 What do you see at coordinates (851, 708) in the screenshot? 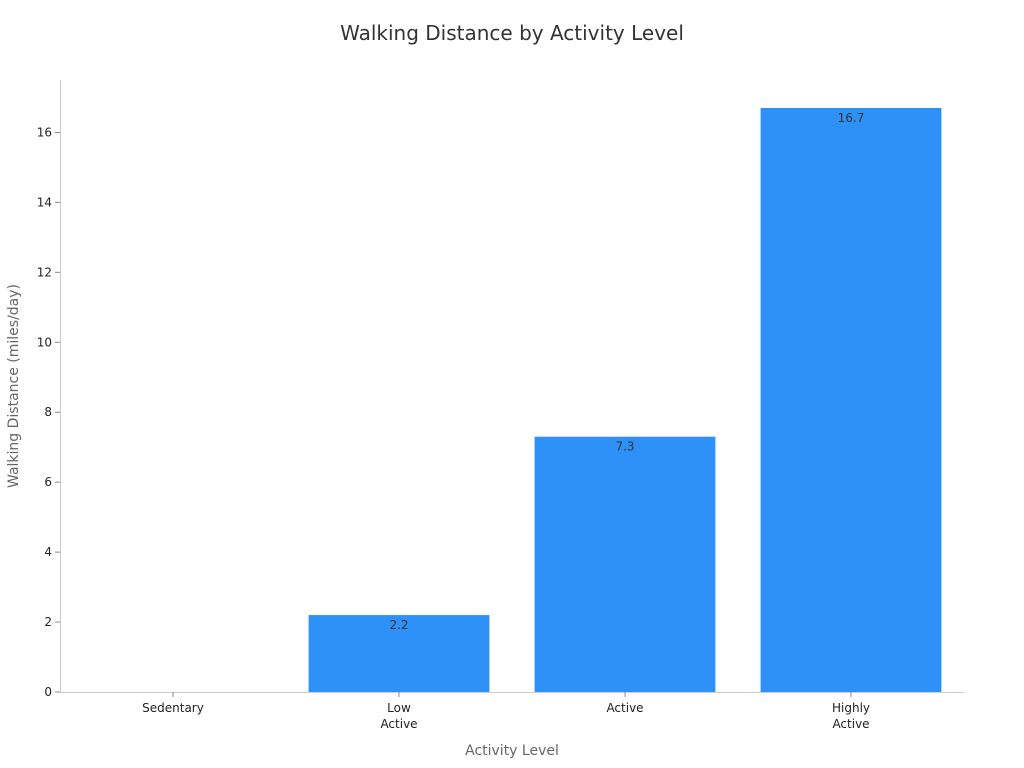
I see `x-tick-label: Highly` at bounding box center [851, 708].